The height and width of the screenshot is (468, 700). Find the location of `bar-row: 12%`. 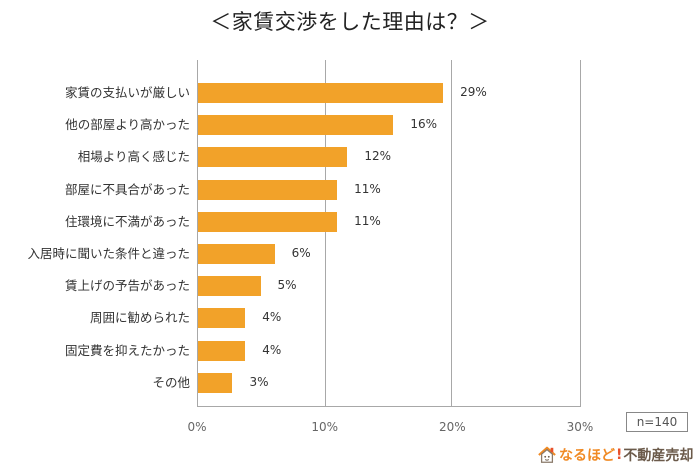

bar-row: 12% is located at coordinates (388, 157).